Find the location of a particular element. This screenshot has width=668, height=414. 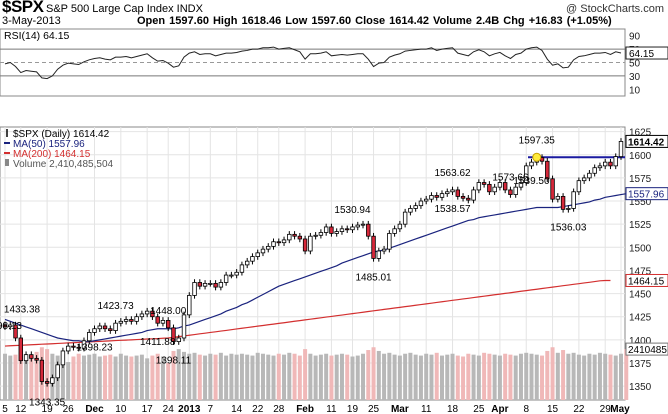

price-annotation: 1423.73 is located at coordinates (115, 306).